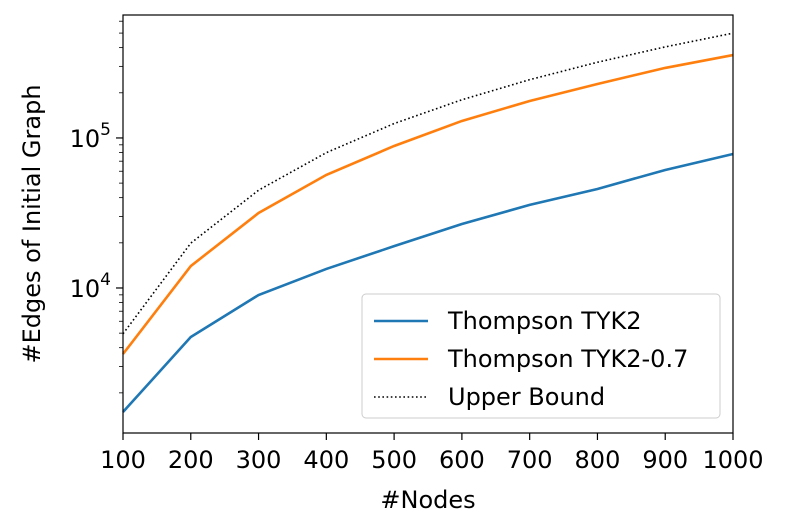 Image resolution: width=788 pixels, height=531 pixels. I want to click on x-tick-label: 700, so click(530, 460).